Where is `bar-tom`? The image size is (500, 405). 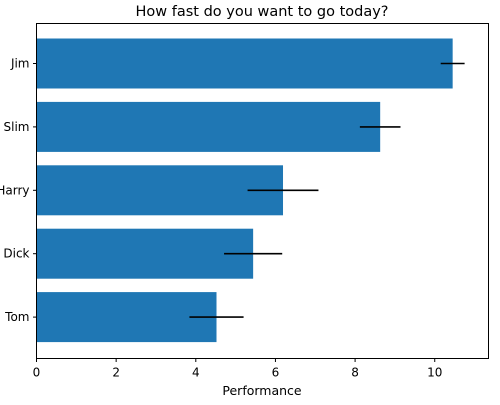 bar-tom is located at coordinates (126, 317).